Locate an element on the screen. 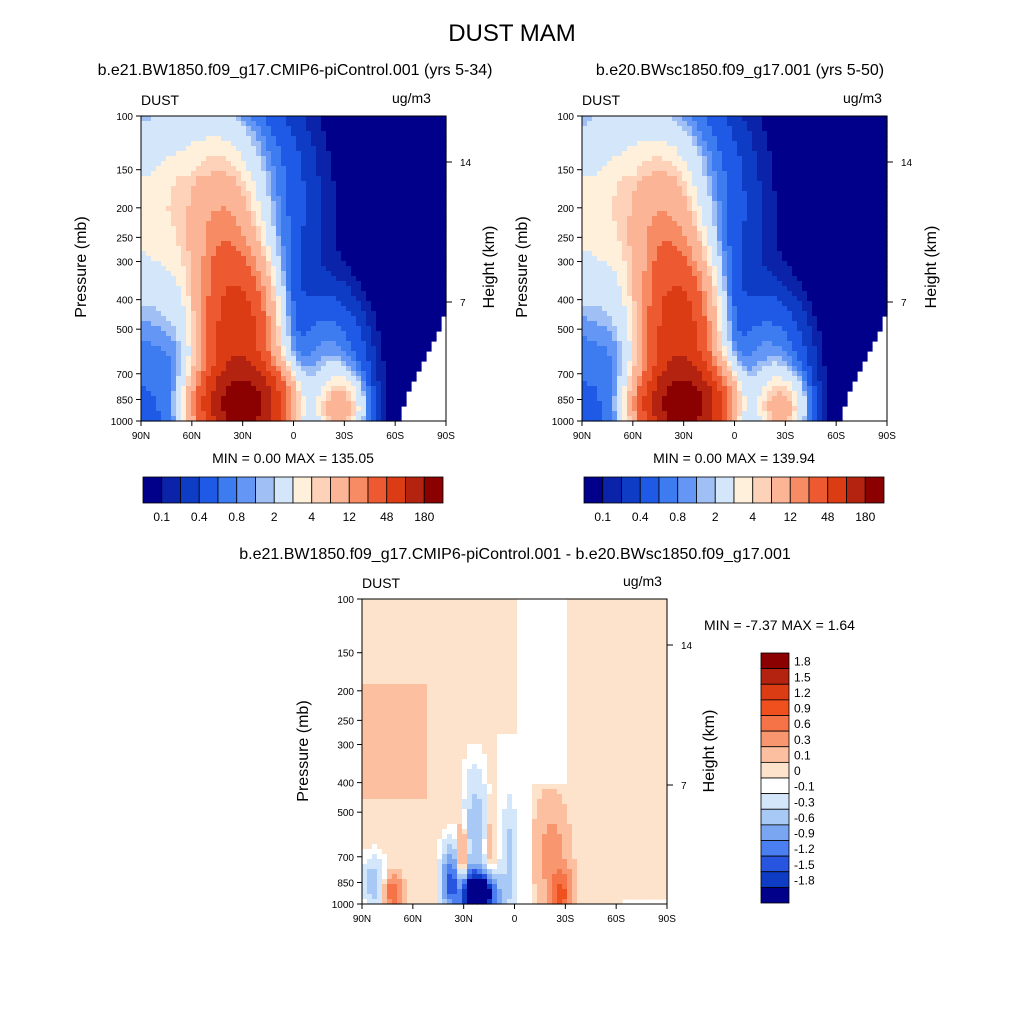  y-tick-label: 850 is located at coordinates (124, 400).